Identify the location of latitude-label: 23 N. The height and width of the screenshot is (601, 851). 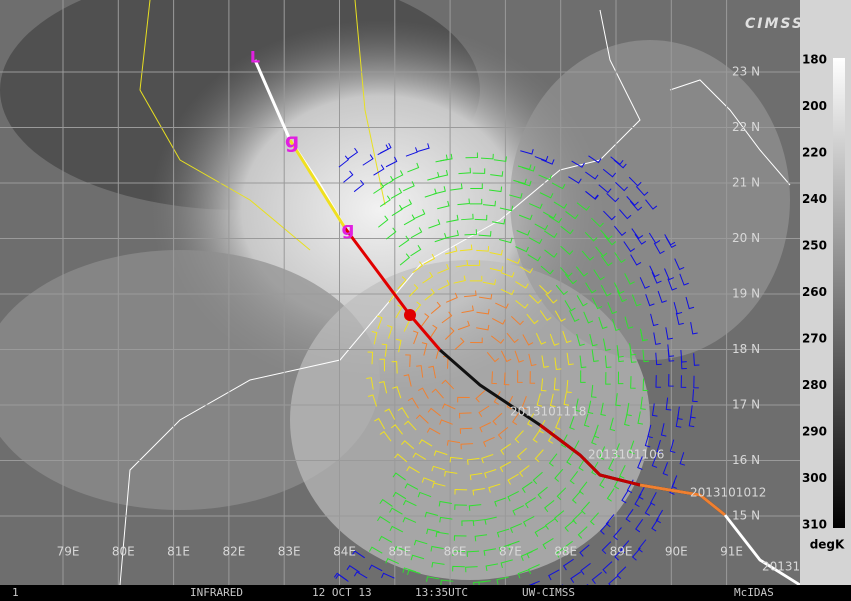
(746, 72).